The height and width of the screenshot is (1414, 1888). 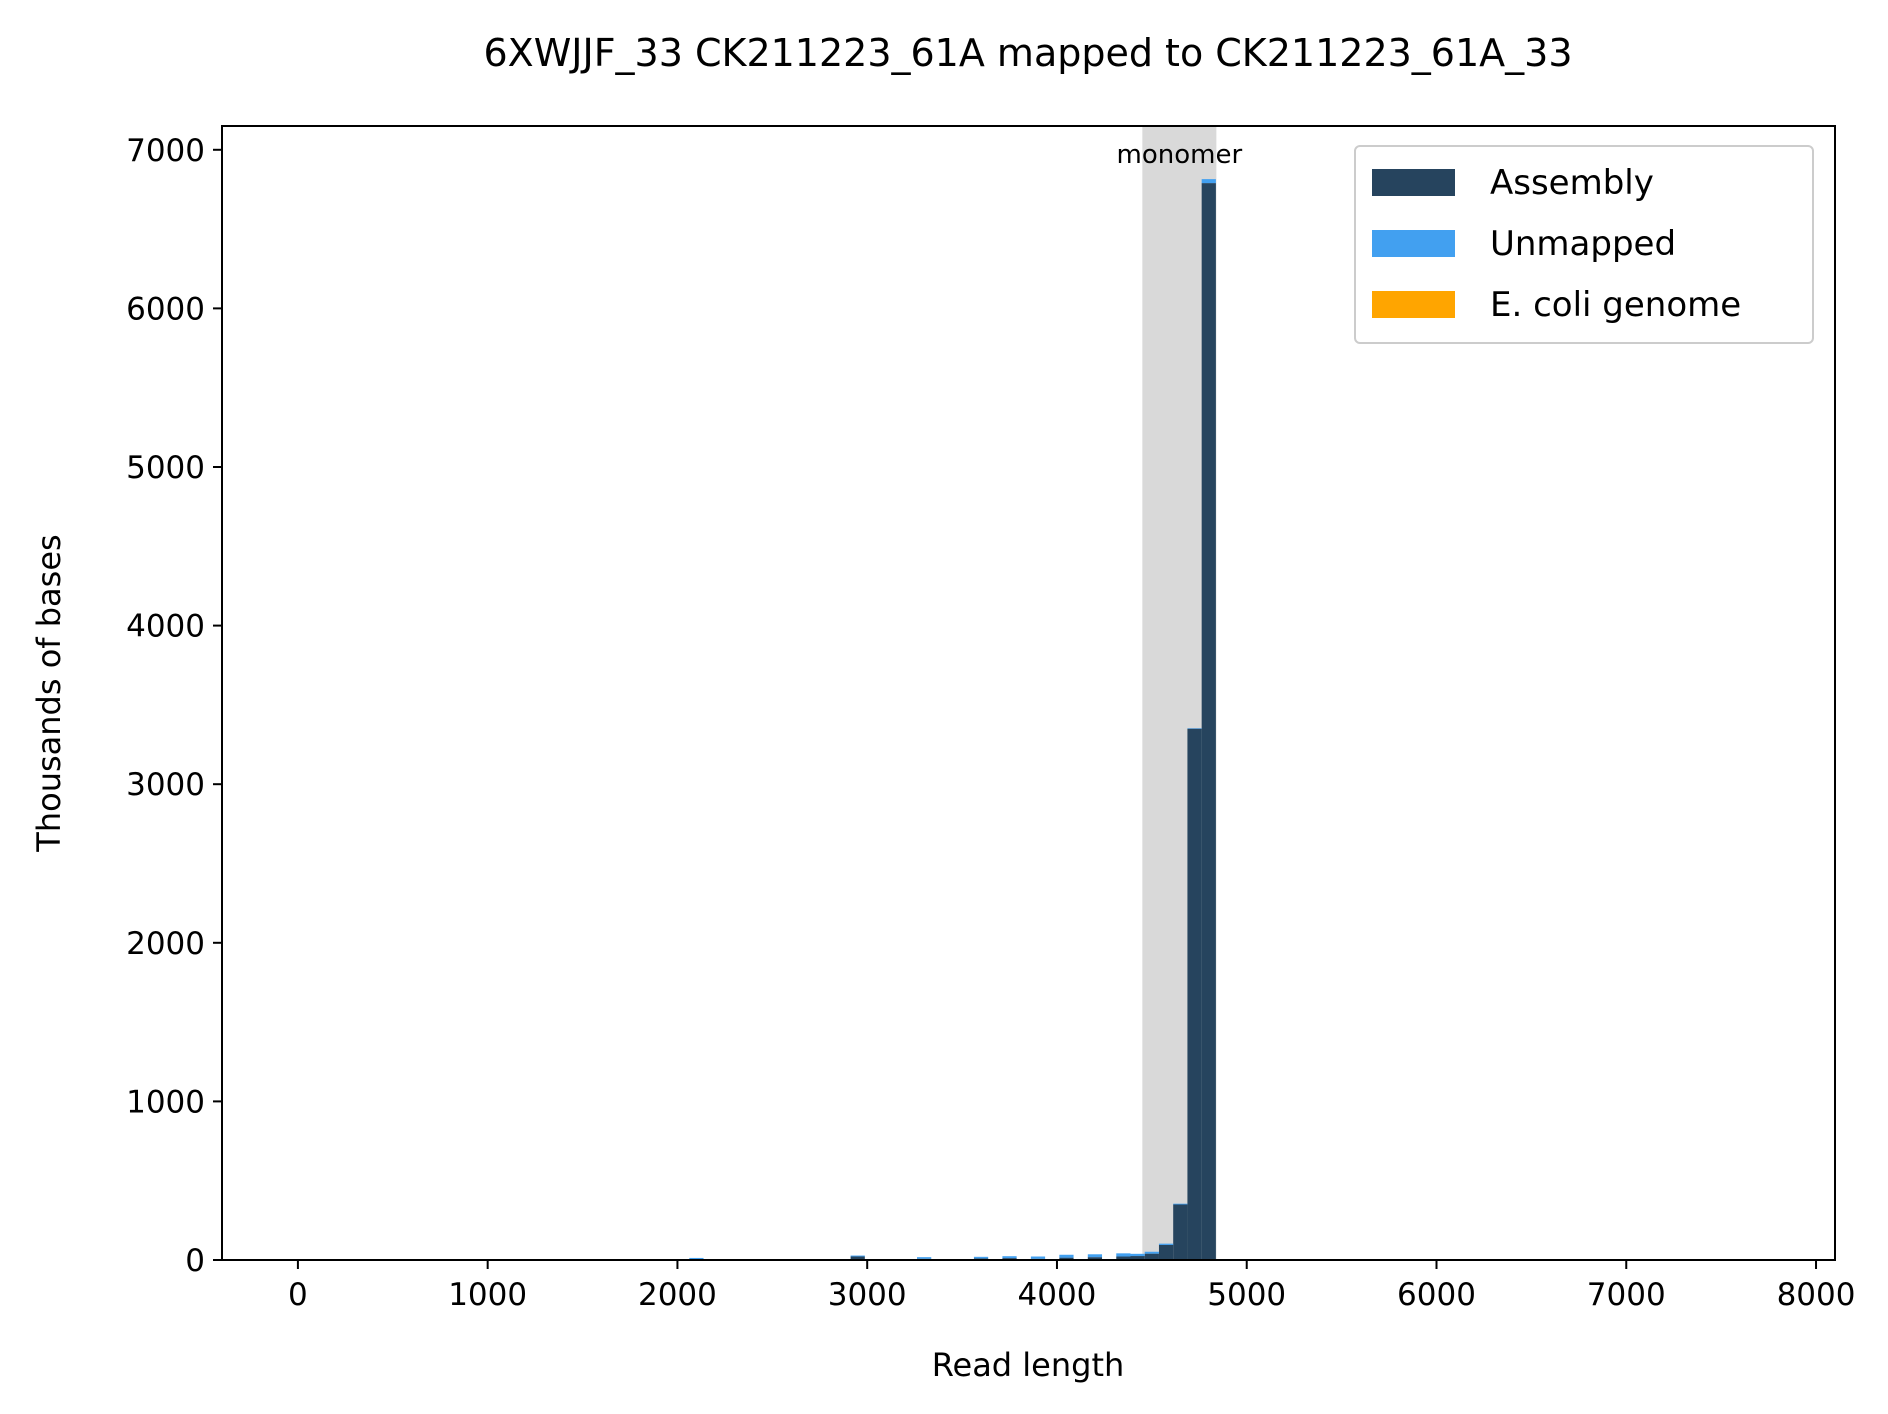 What do you see at coordinates (49, 693) in the screenshot?
I see `y-axis-label: Thousands of bases` at bounding box center [49, 693].